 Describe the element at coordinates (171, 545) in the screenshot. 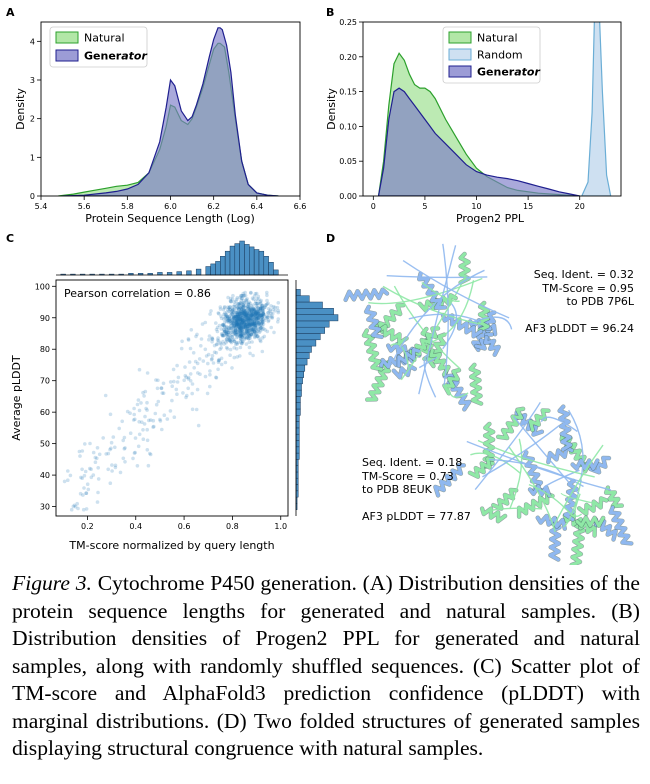

I see `panel-c-xlabel: TM-score normalized by query length` at that location.